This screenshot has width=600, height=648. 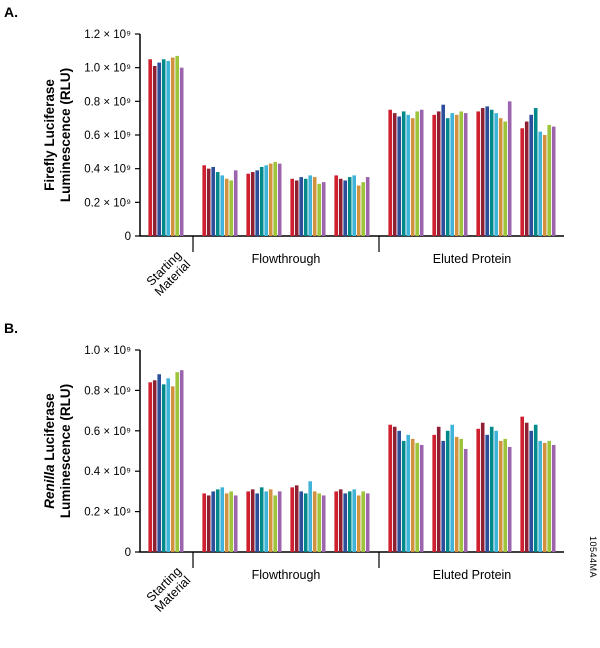 What do you see at coordinates (57, 135) in the screenshot?
I see `svg-text:Firefly LuciferaseLuminescence: Firefly LuciferaseLuminescence (RLU)` at bounding box center [57, 135].